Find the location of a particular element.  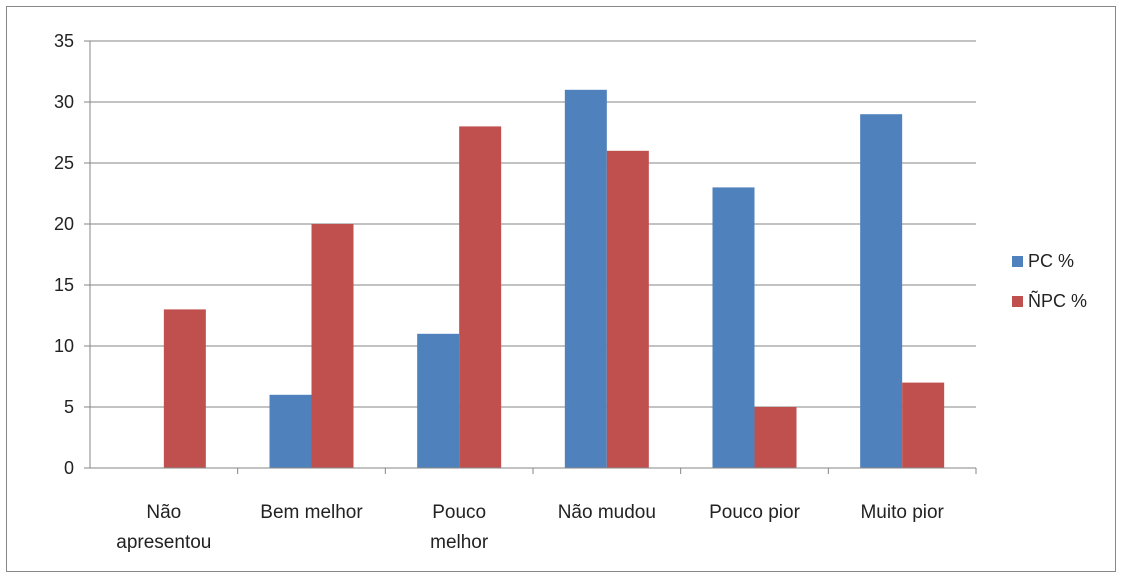

legend: PC % ÑPC % is located at coordinates (1049, 281).